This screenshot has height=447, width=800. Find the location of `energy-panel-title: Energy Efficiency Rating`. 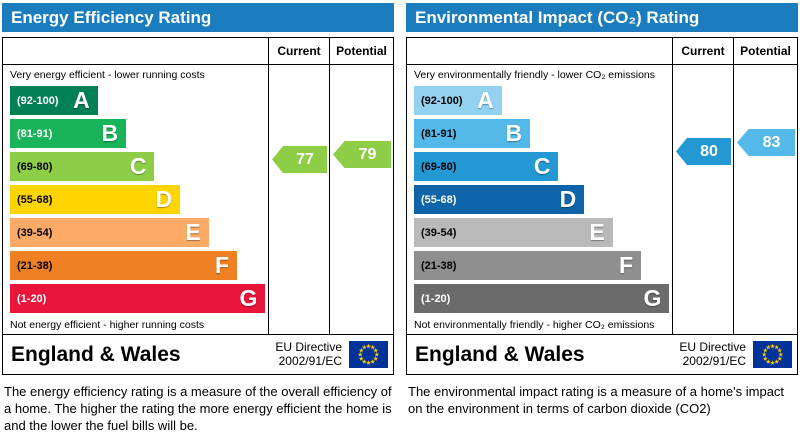

energy-panel-title: Energy Efficiency Rating is located at coordinates (198, 17).